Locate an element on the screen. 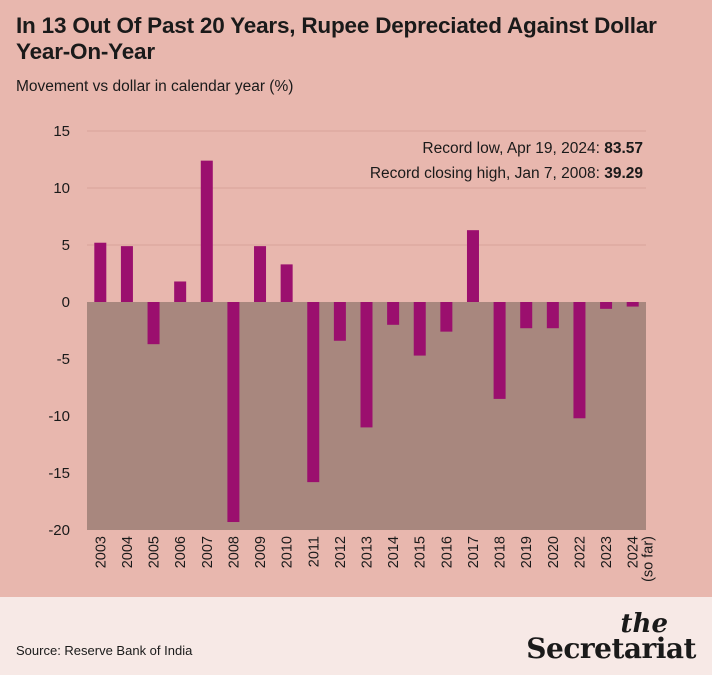 This screenshot has width=712, height=675. y-tick-label: -15 is located at coordinates (59, 473).